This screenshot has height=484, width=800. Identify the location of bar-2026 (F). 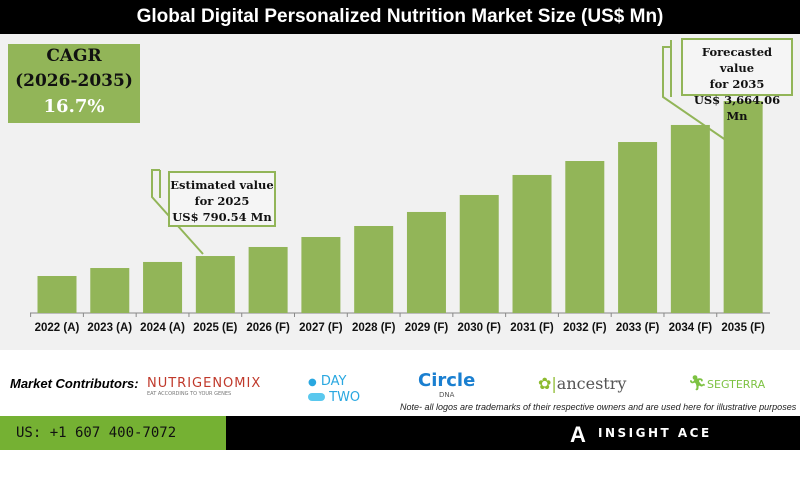
(268, 279).